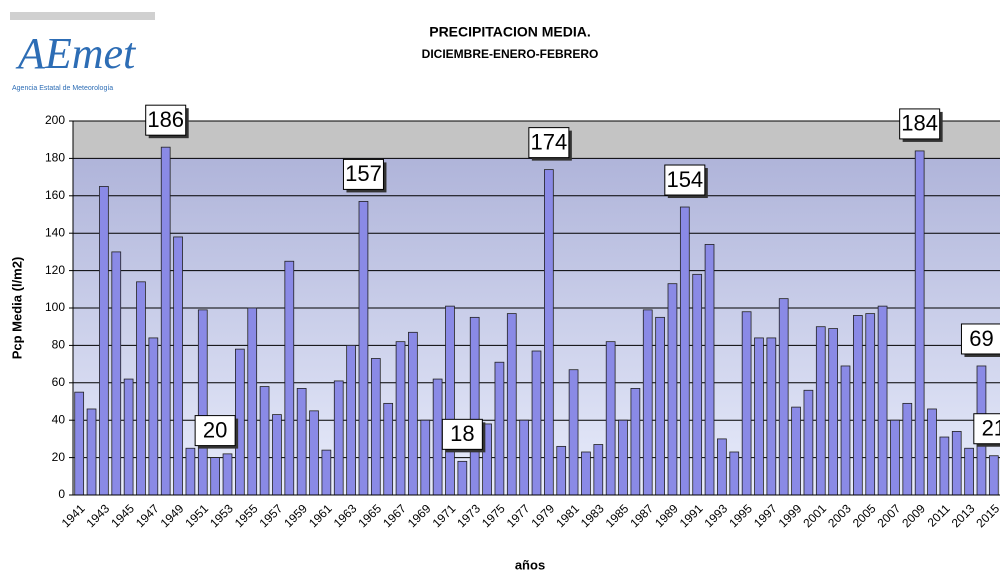 The image size is (1000, 571). Describe the element at coordinates (493, 515) in the screenshot. I see `x-tick-label: 1975` at that location.